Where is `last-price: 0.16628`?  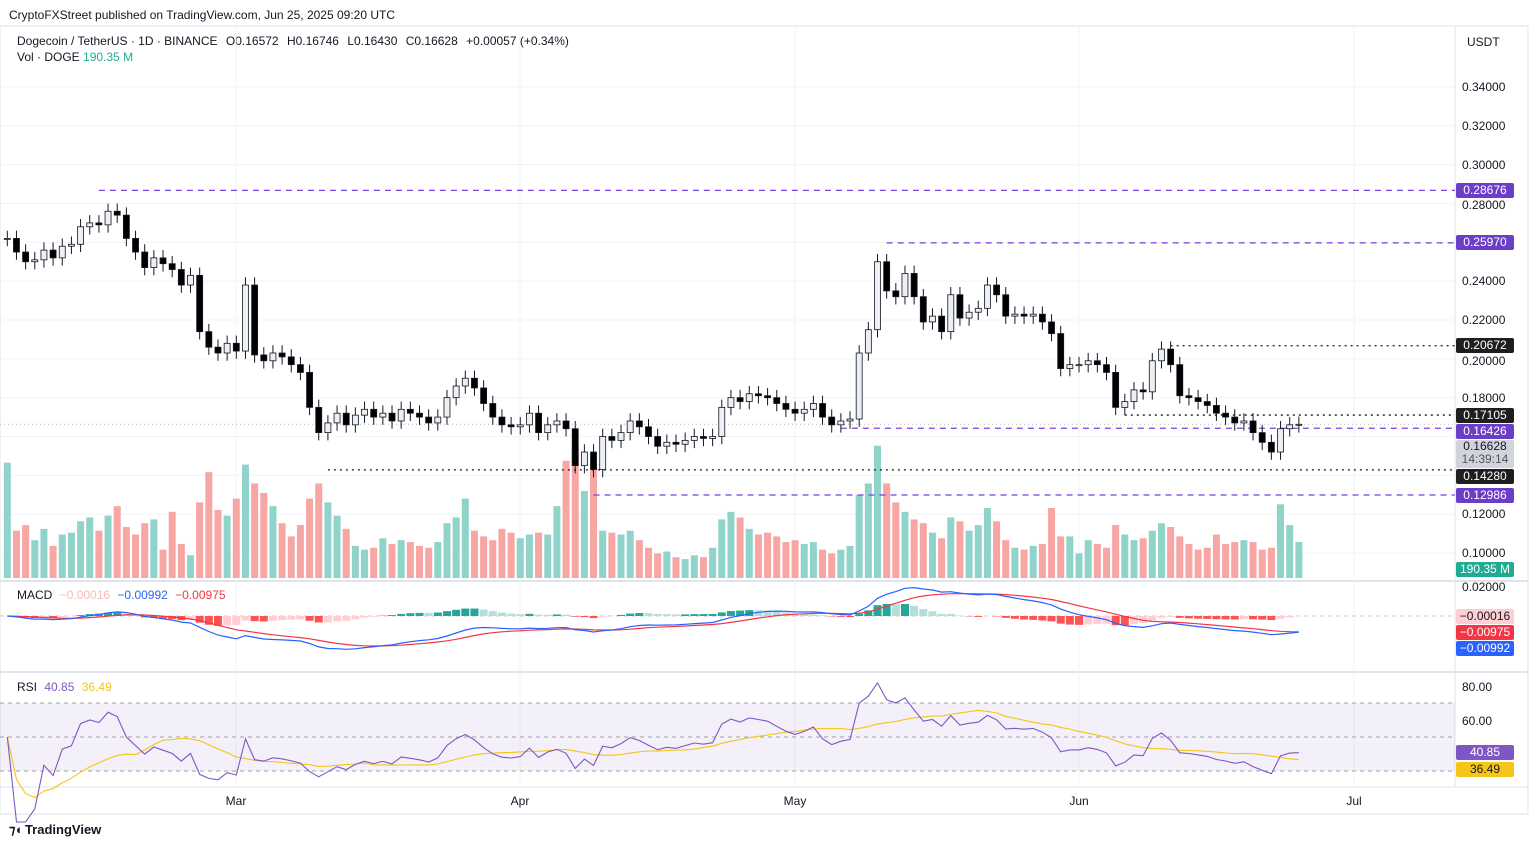 last-price: 0.16628 is located at coordinates (1485, 445).